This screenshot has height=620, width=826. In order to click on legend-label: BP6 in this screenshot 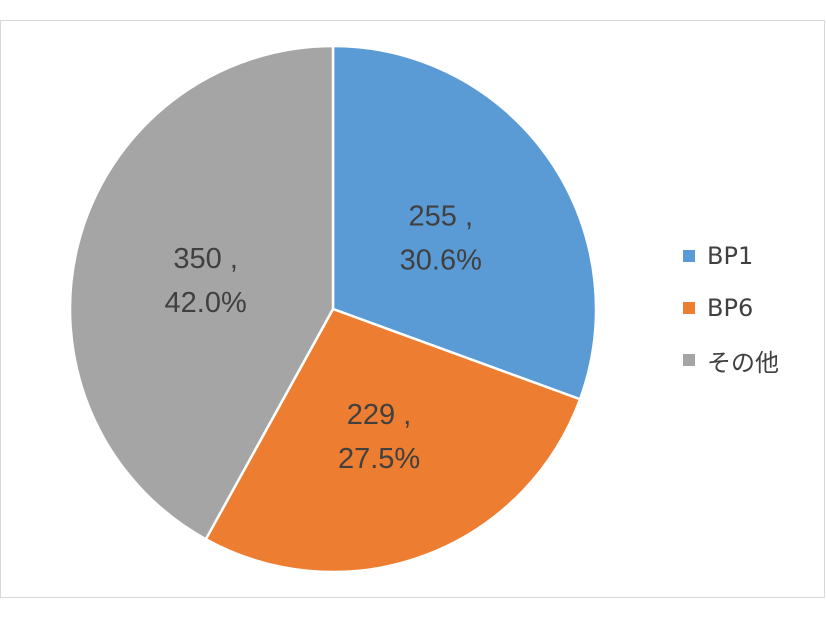, I will do `click(730, 308)`.